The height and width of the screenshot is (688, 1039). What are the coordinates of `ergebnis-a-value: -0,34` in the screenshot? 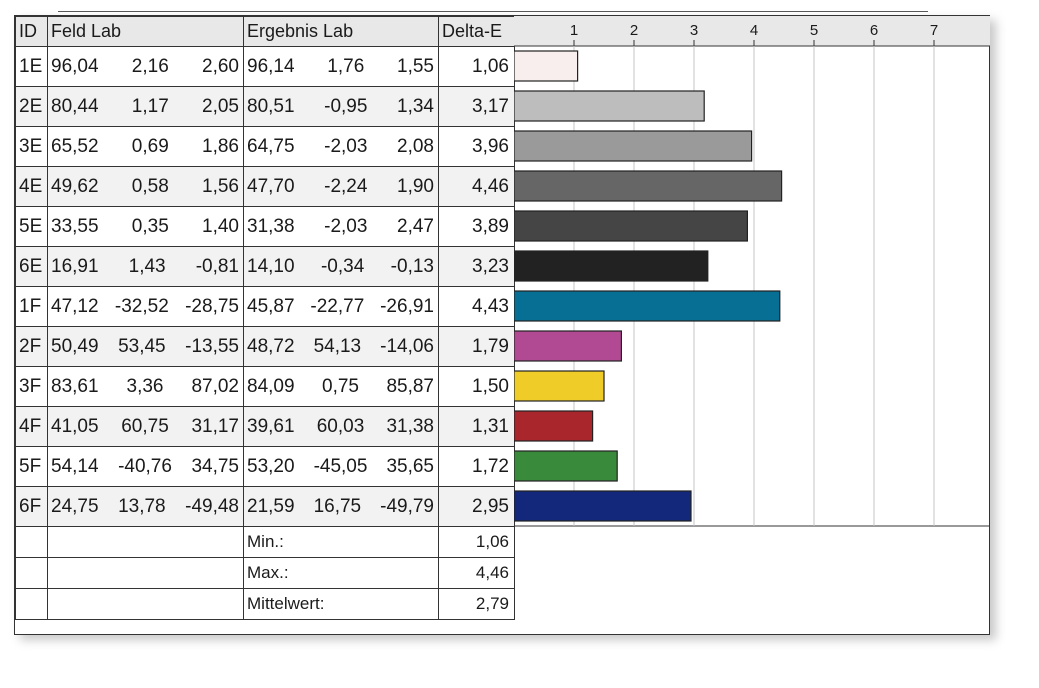 It's located at (342, 266).